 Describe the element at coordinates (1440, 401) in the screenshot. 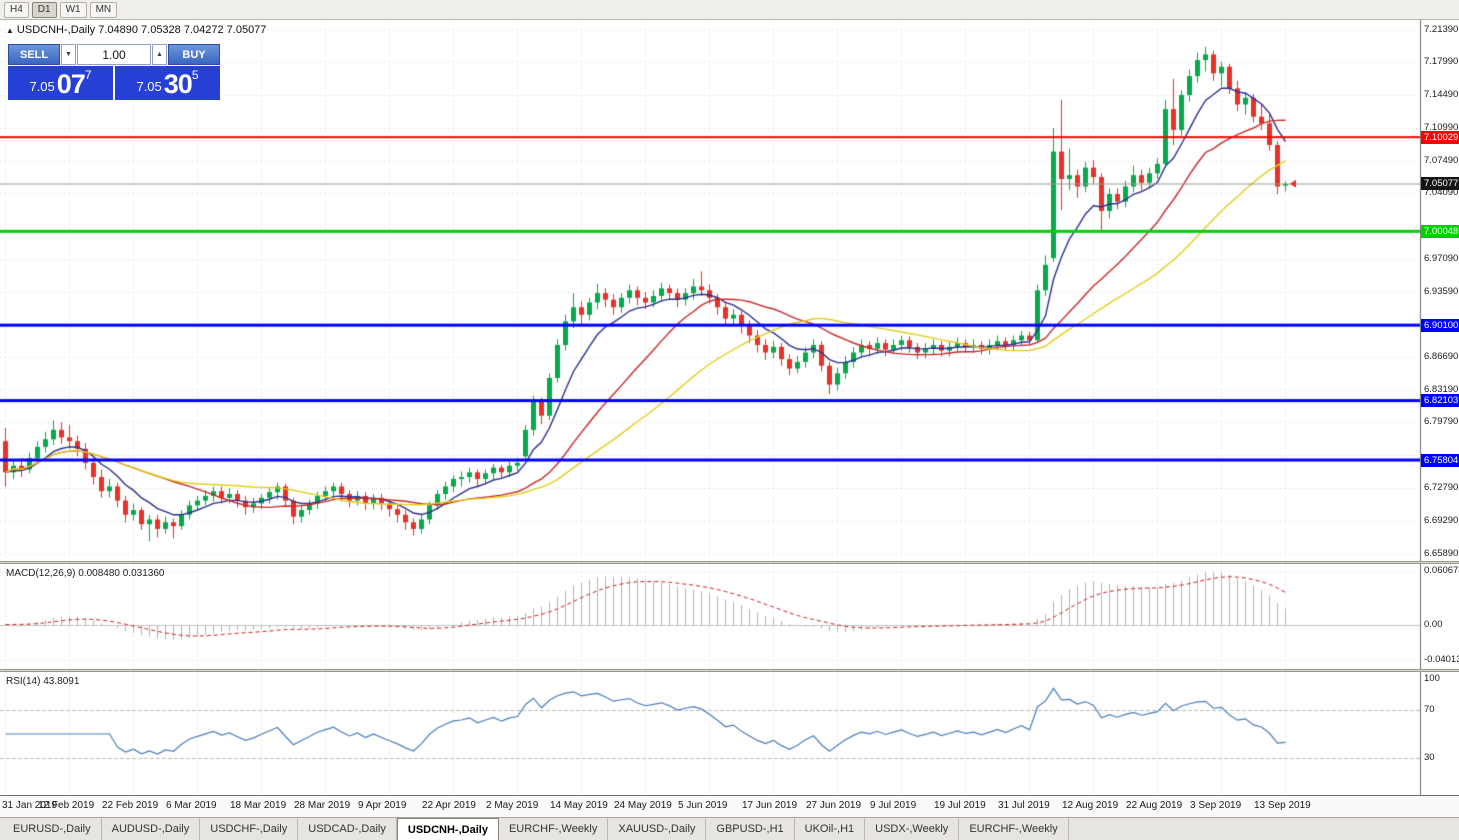

I see `price-level-tag: 6.82103` at that location.